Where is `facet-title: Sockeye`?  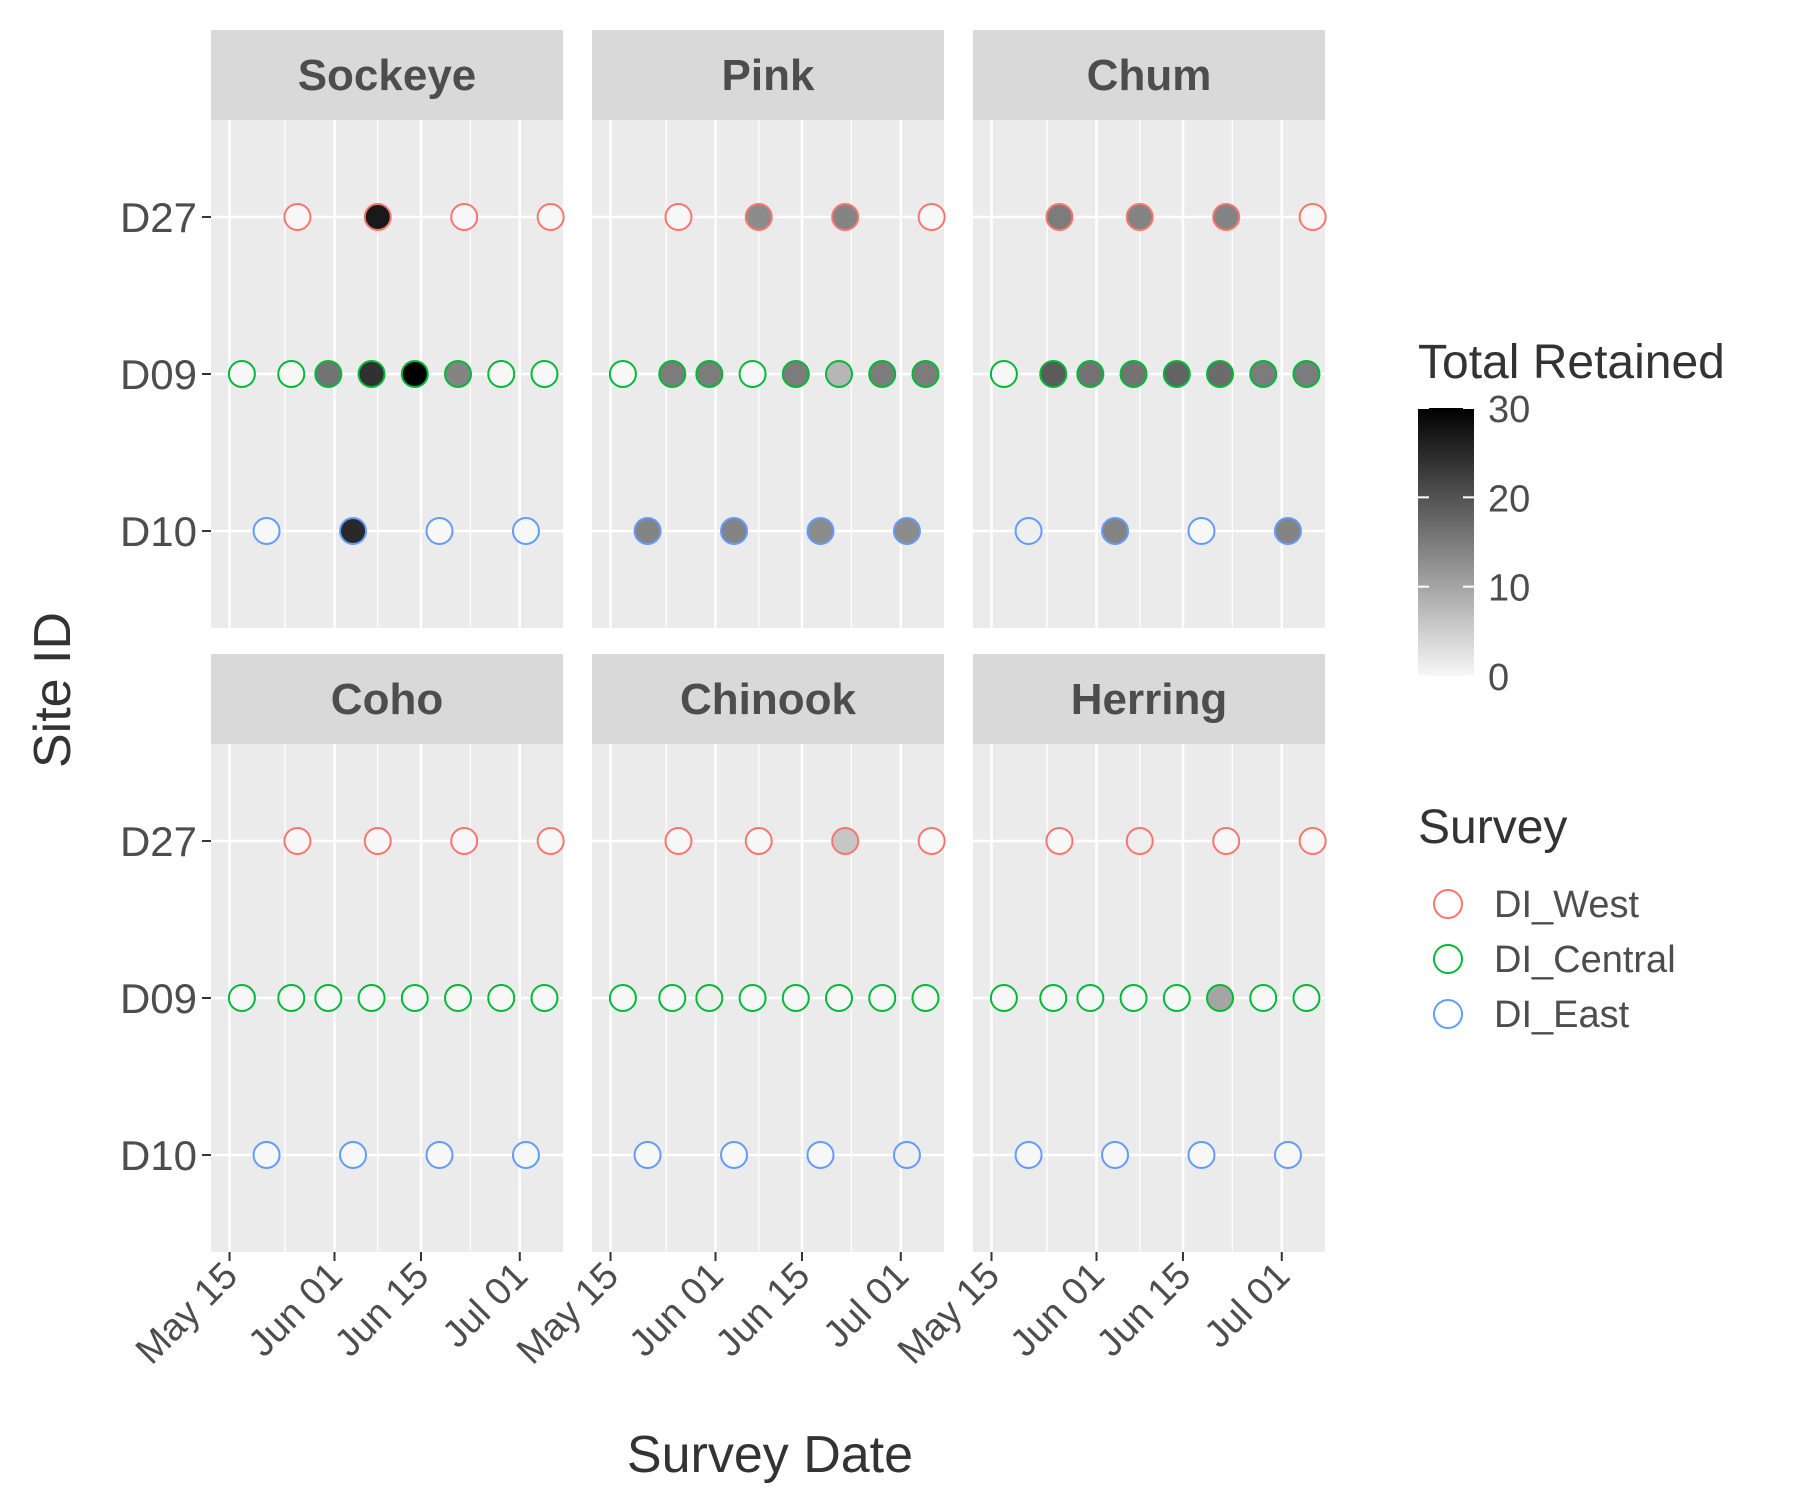 facet-title: Sockeye is located at coordinates (387, 75).